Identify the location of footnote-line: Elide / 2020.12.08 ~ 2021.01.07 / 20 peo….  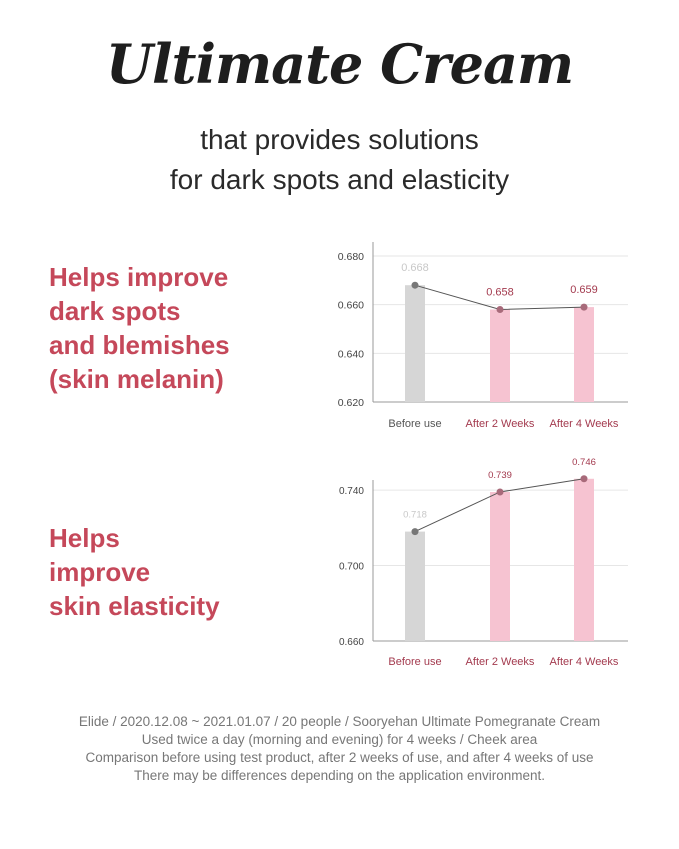
(339, 721).